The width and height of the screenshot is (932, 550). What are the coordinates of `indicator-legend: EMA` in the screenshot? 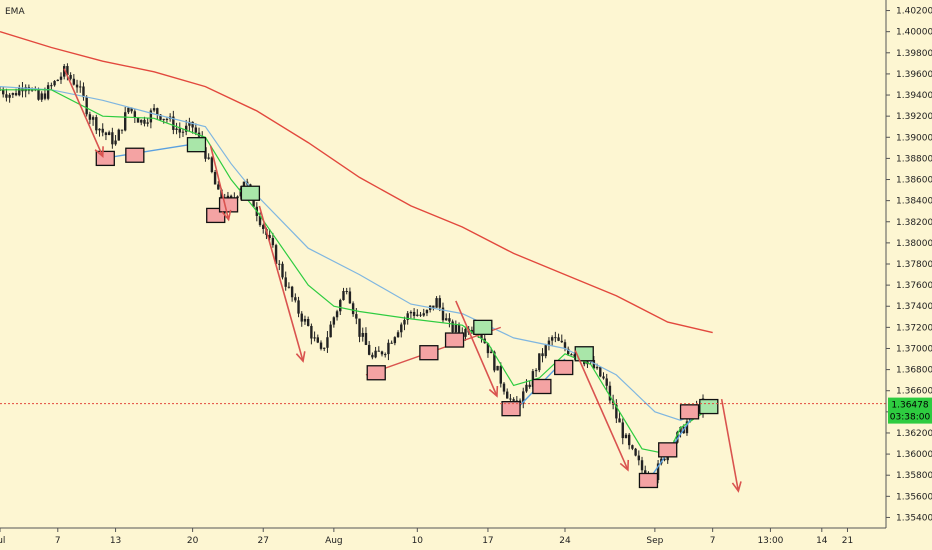 It's located at (15, 12).